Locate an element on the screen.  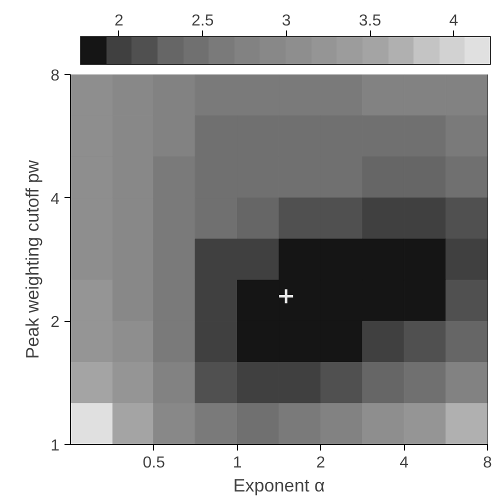
y-tick-label: 8 is located at coordinates (55, 76).